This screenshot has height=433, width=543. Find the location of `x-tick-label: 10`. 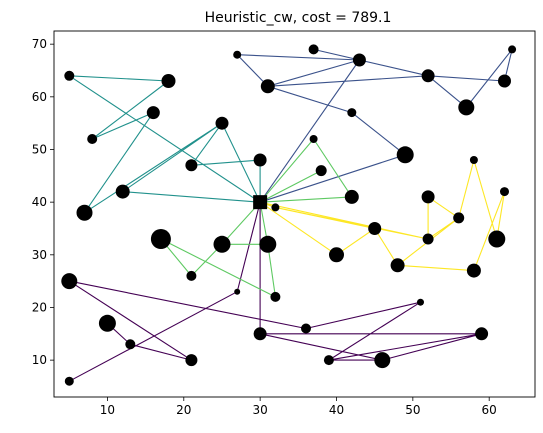

x-tick-label: 10 is located at coordinates (107, 410).